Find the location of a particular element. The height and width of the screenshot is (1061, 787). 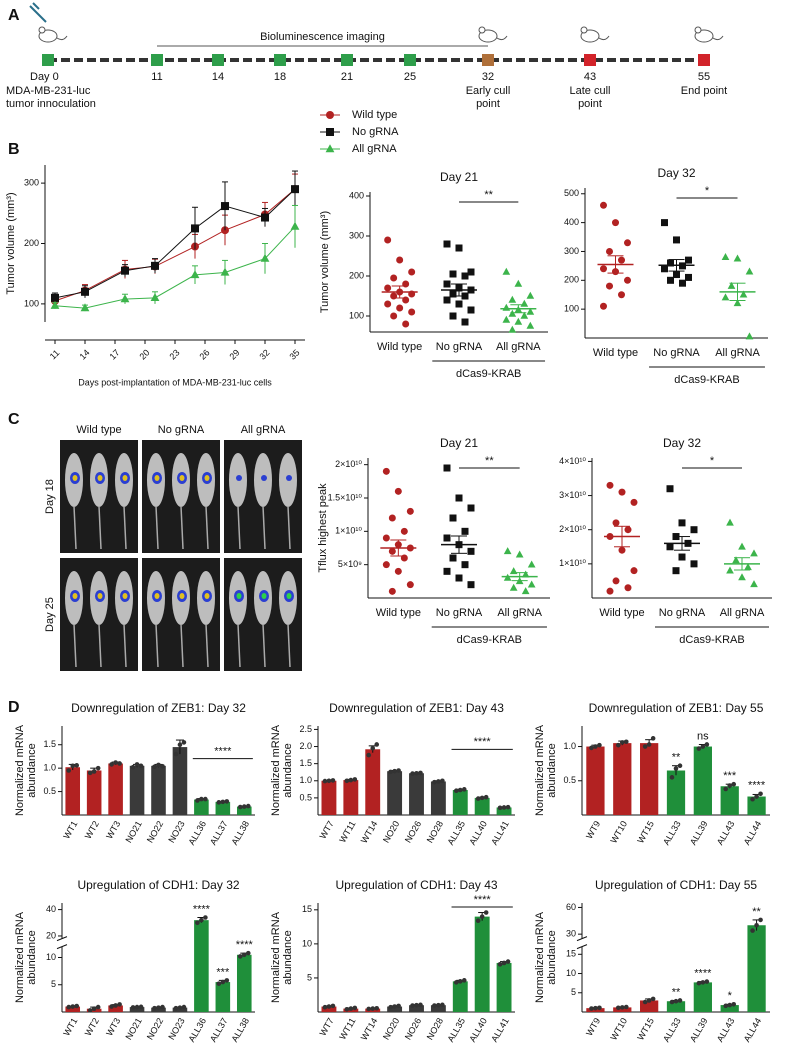

legend-marker is located at coordinates (330, 115).